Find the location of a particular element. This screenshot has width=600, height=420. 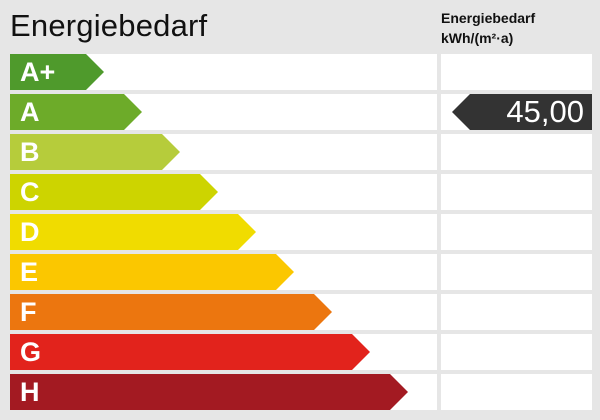

class-arrow-G: G is located at coordinates (190, 352).